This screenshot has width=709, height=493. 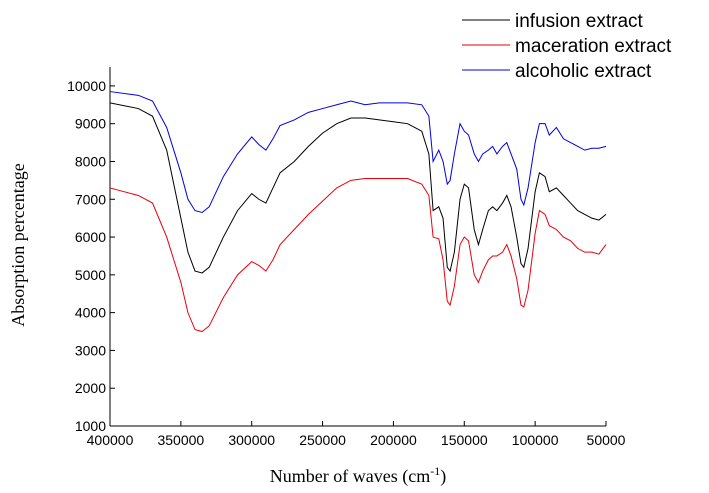 I want to click on x-tick-label: 300000, so click(x=251, y=440).